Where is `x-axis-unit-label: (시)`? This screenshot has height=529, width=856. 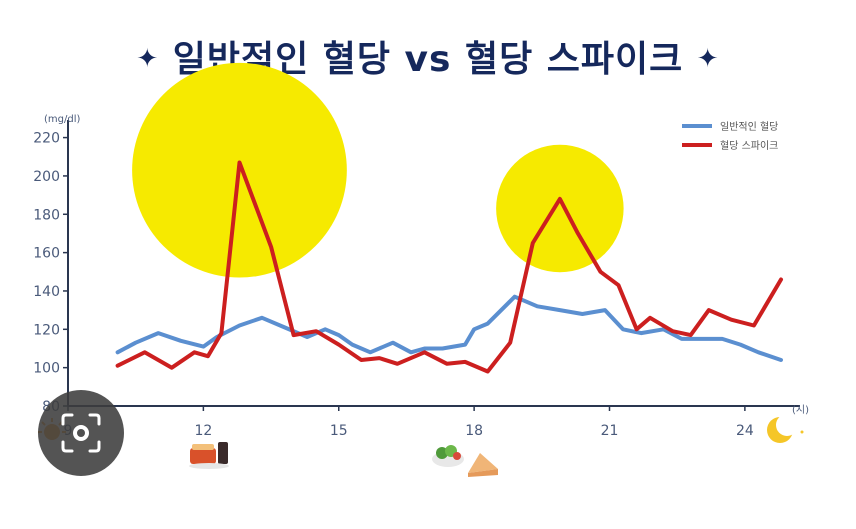 x-axis-unit-label: (시) is located at coordinates (800, 410).